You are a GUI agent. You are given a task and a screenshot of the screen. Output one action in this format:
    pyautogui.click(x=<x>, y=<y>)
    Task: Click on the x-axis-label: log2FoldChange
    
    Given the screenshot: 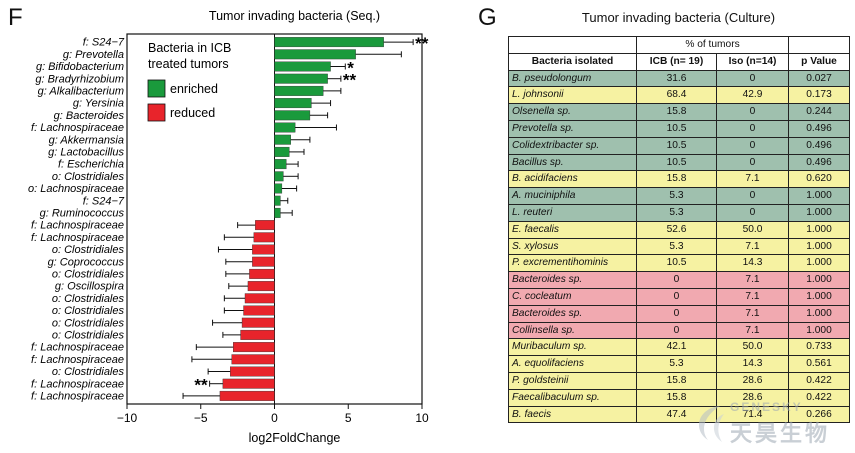 What is the action you would take?
    pyautogui.click(x=295, y=438)
    